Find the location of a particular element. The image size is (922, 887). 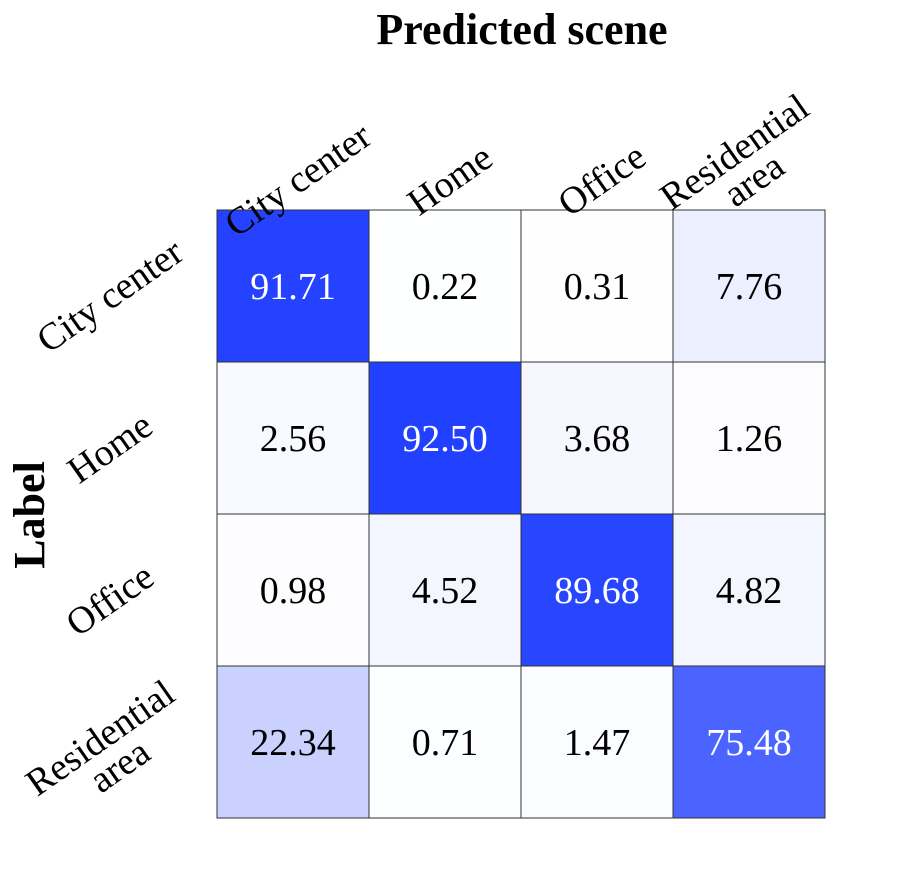

heatmap-cell-value-1-3: 1.26 is located at coordinates (749, 439).